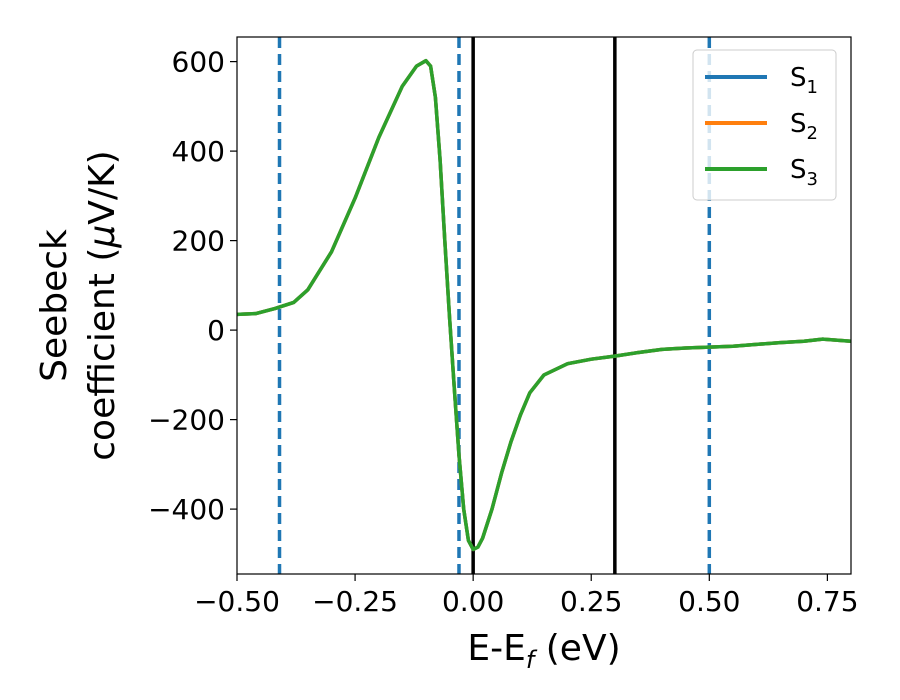 Image resolution: width=900 pixels, height=700 pixels. What do you see at coordinates (764, 125) in the screenshot?
I see `legend: S1 S2 S3` at bounding box center [764, 125].